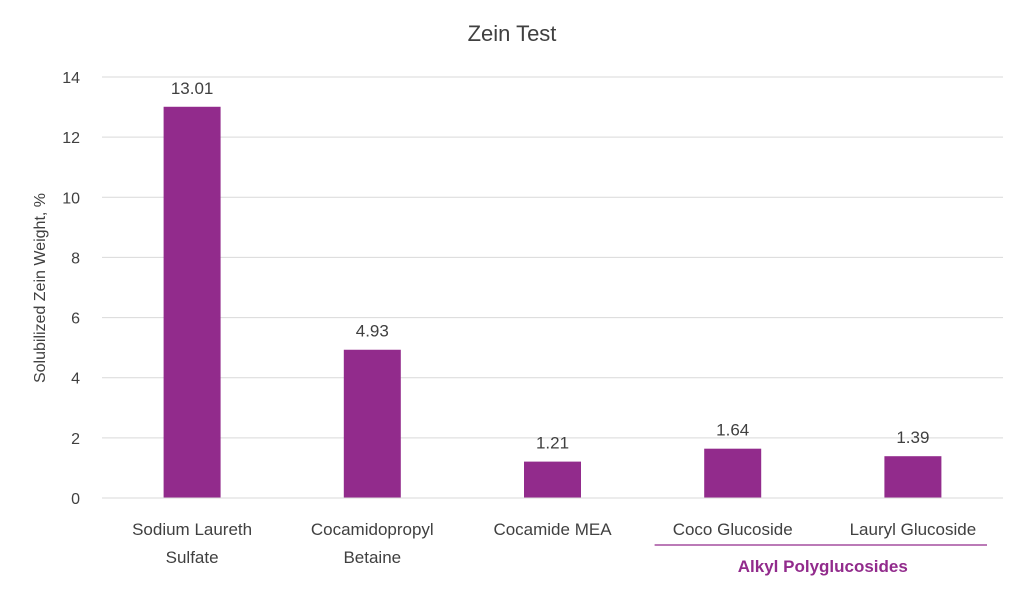 This screenshot has height=594, width=1024. Describe the element at coordinates (40, 288) in the screenshot. I see `y-axis-label: Solubilized Zein Weight, %` at that location.